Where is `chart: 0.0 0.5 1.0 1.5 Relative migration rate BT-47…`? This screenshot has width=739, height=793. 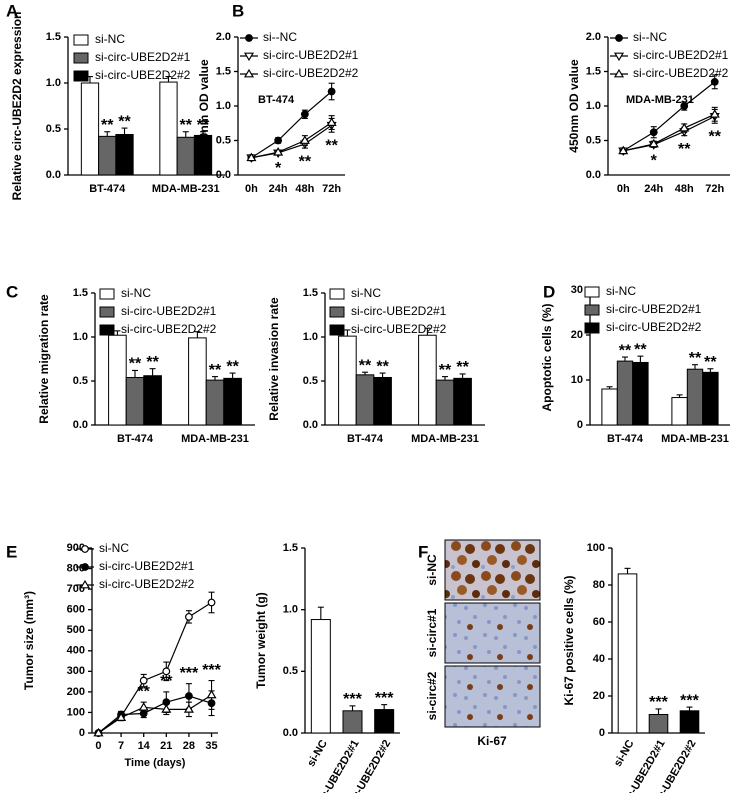
chart: 0.0 0.5 1.0 1.5 Relative migration rate BT-47… is located at coordinates (146, 365).